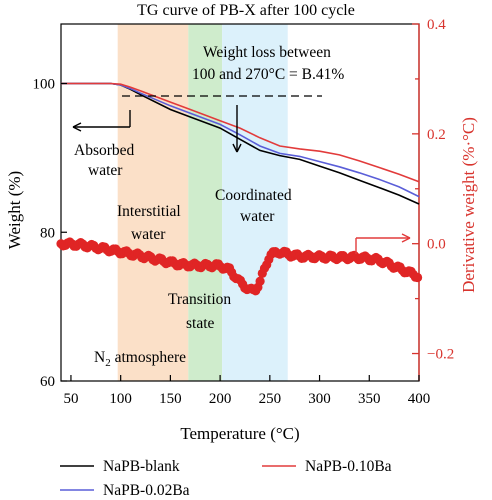 The height and width of the screenshot is (500, 492). What do you see at coordinates (140, 359) in the screenshot?
I see `atmosphere-label: N2 atmosphere` at bounding box center [140, 359].